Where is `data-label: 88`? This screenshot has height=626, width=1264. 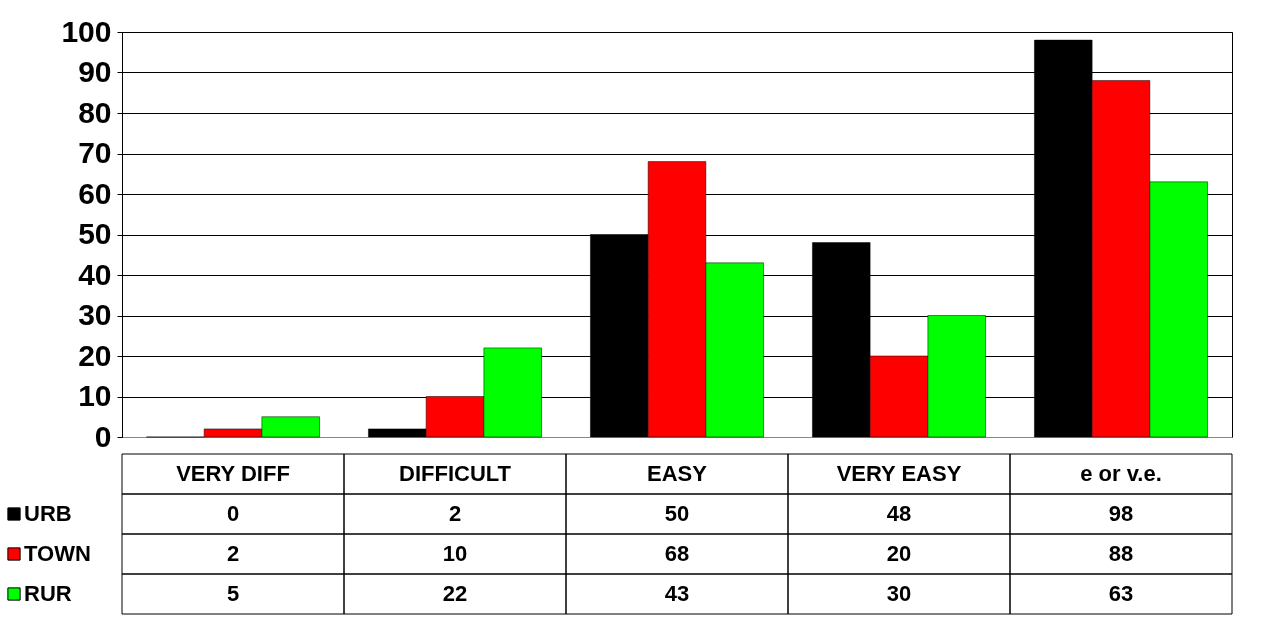
data-label: 88 is located at coordinates (1121, 553).